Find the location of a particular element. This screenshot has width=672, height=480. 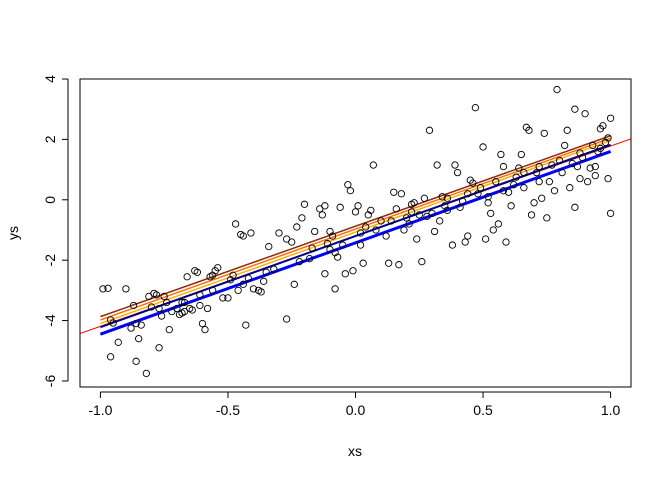

y-tick-label: -4 is located at coordinates (50, 320).